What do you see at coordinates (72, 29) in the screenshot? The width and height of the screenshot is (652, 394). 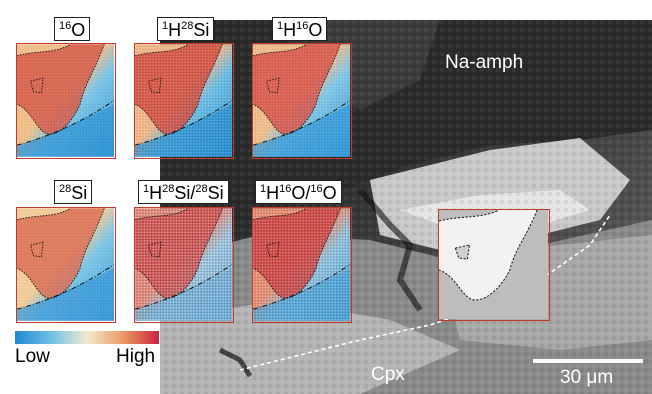 I see `tile-label-o16: 16O` at bounding box center [72, 29].